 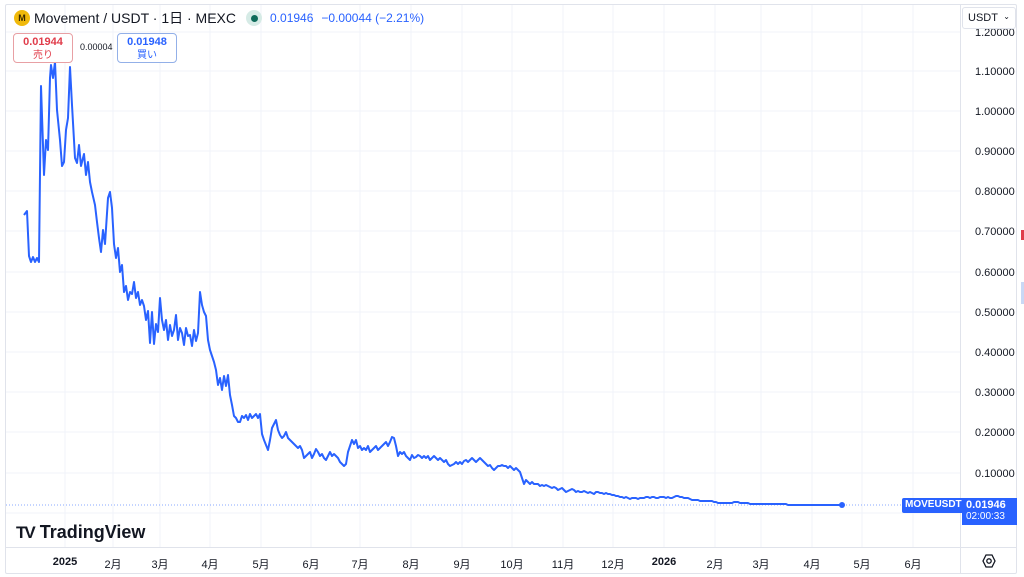 What do you see at coordinates (254, 18) in the screenshot?
I see `market-open-dot-icon` at bounding box center [254, 18].